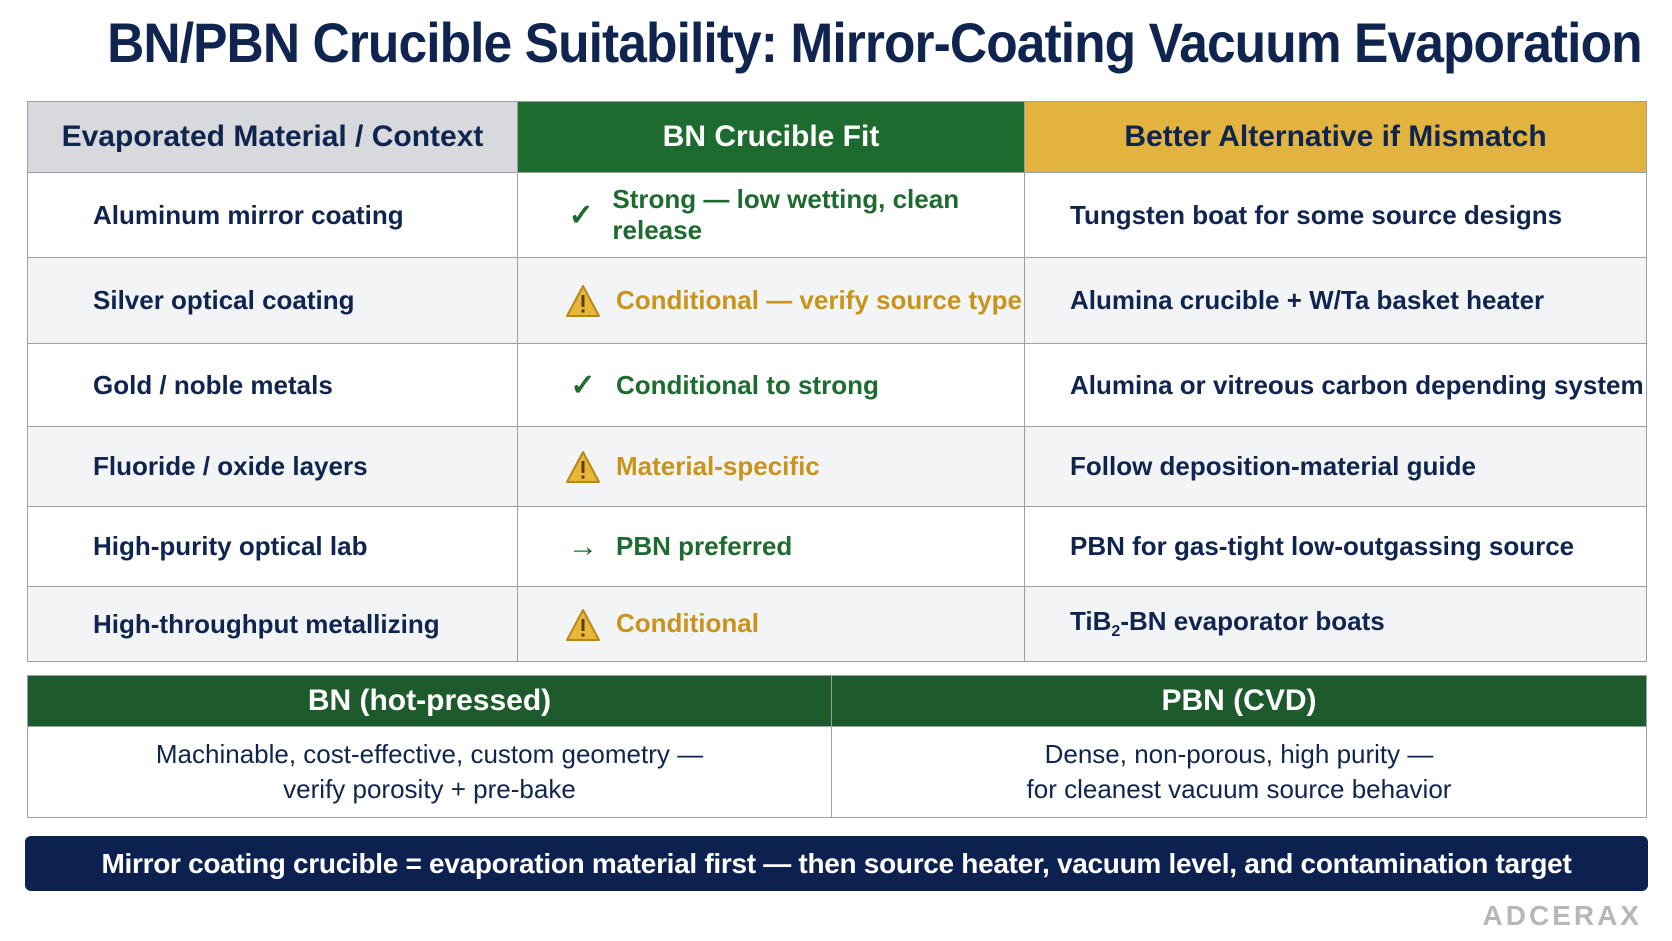  I want to click on material-cell: Aluminum mirror coating, so click(272, 215).